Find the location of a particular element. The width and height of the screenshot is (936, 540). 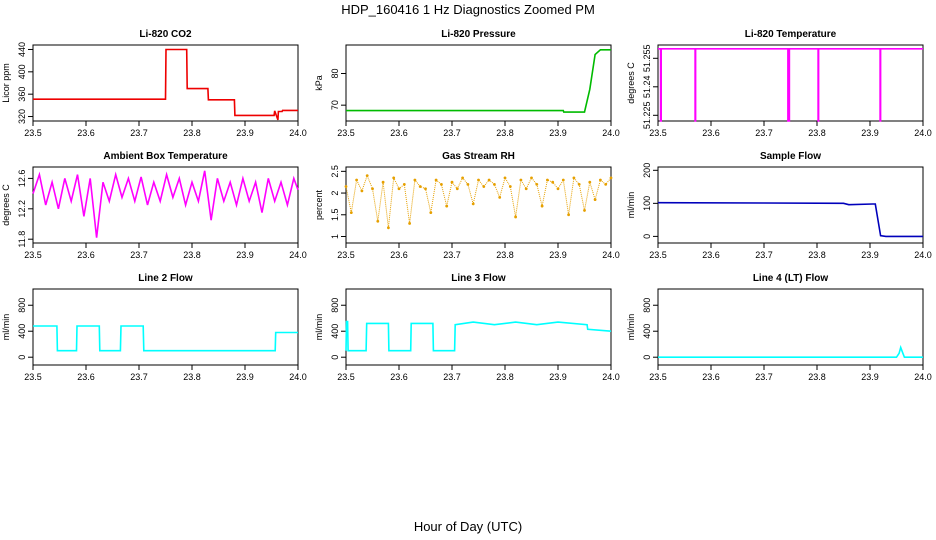

y-axis-label: kPa is located at coordinates (319, 83).